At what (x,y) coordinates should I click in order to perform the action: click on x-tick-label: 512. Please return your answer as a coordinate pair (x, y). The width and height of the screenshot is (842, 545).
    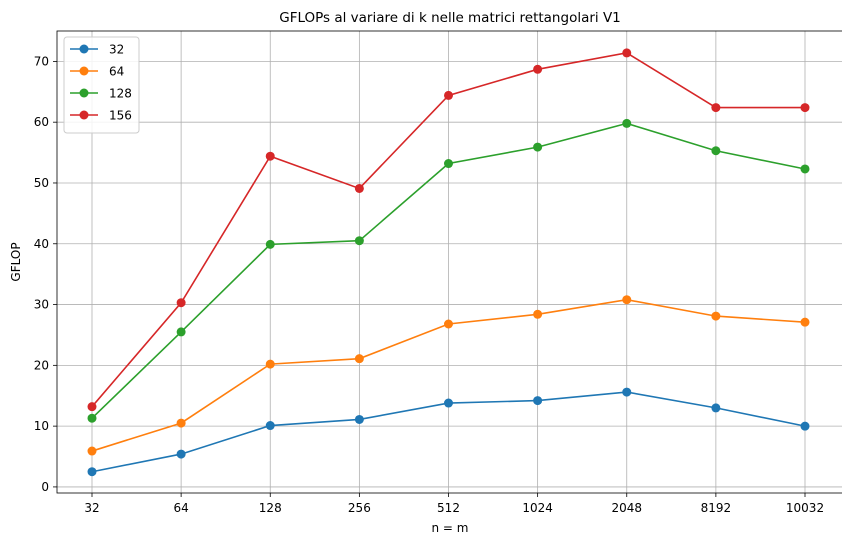
    Looking at the image, I should click on (448, 508).